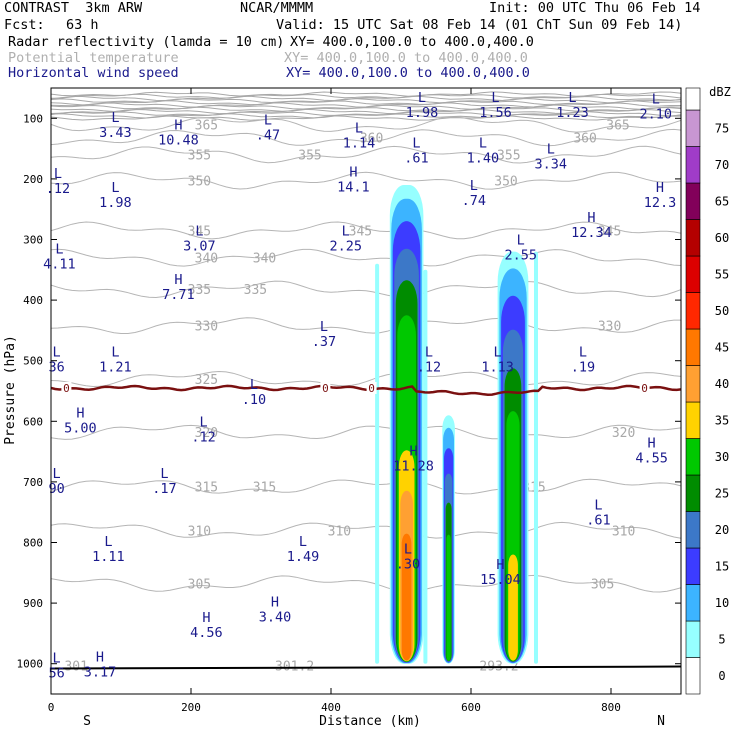 This screenshot has height=740, width=740. What do you see at coordinates (51, 707) in the screenshot?
I see `x-tick-label: 0` at bounding box center [51, 707].